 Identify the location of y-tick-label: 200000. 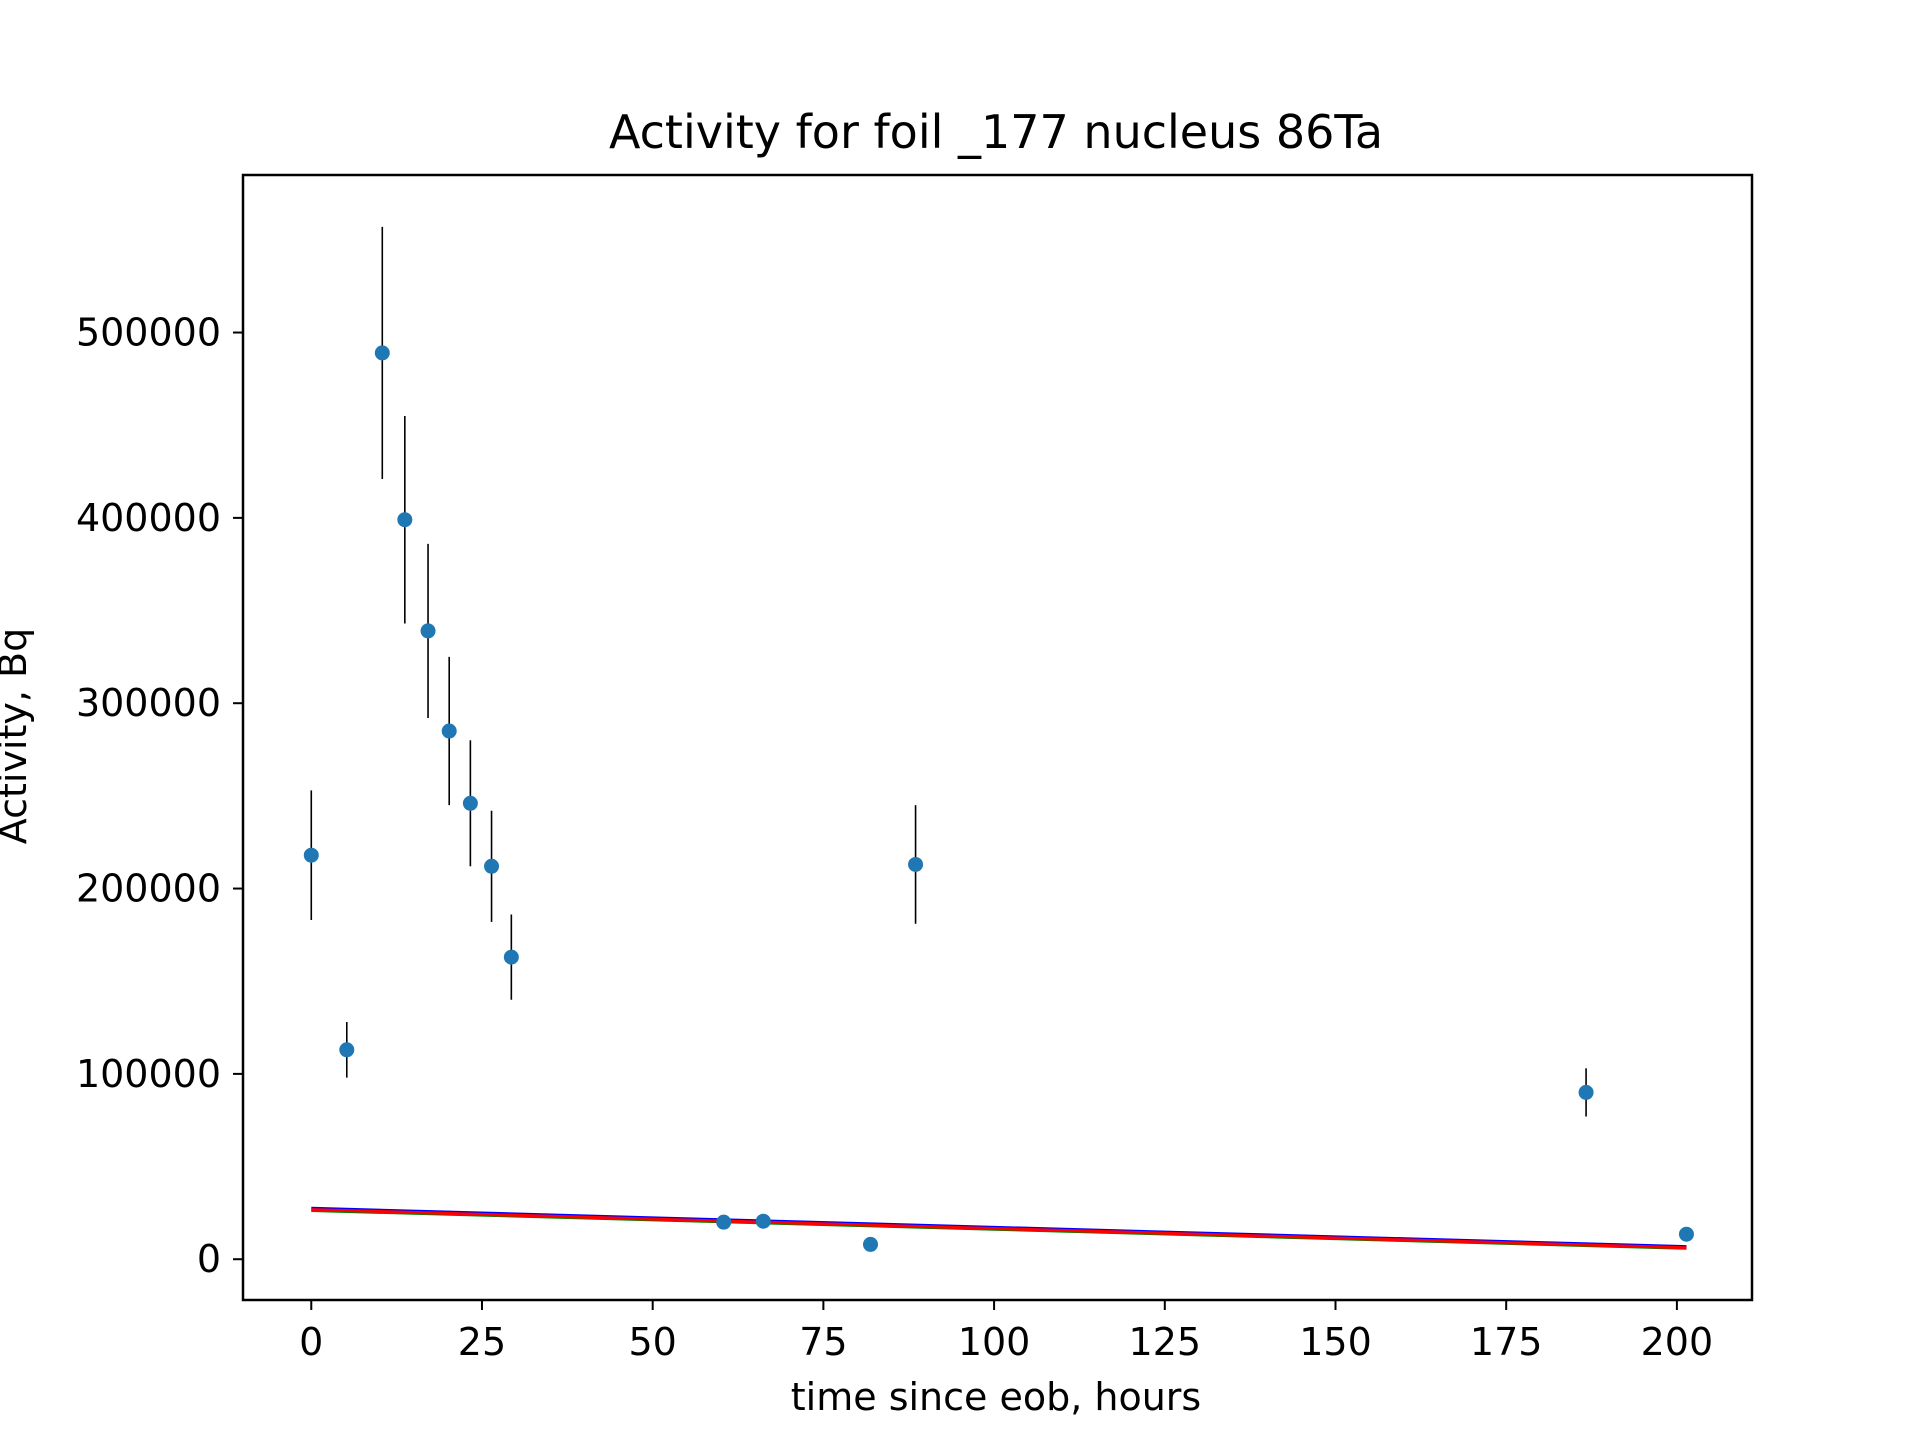
(148, 889).